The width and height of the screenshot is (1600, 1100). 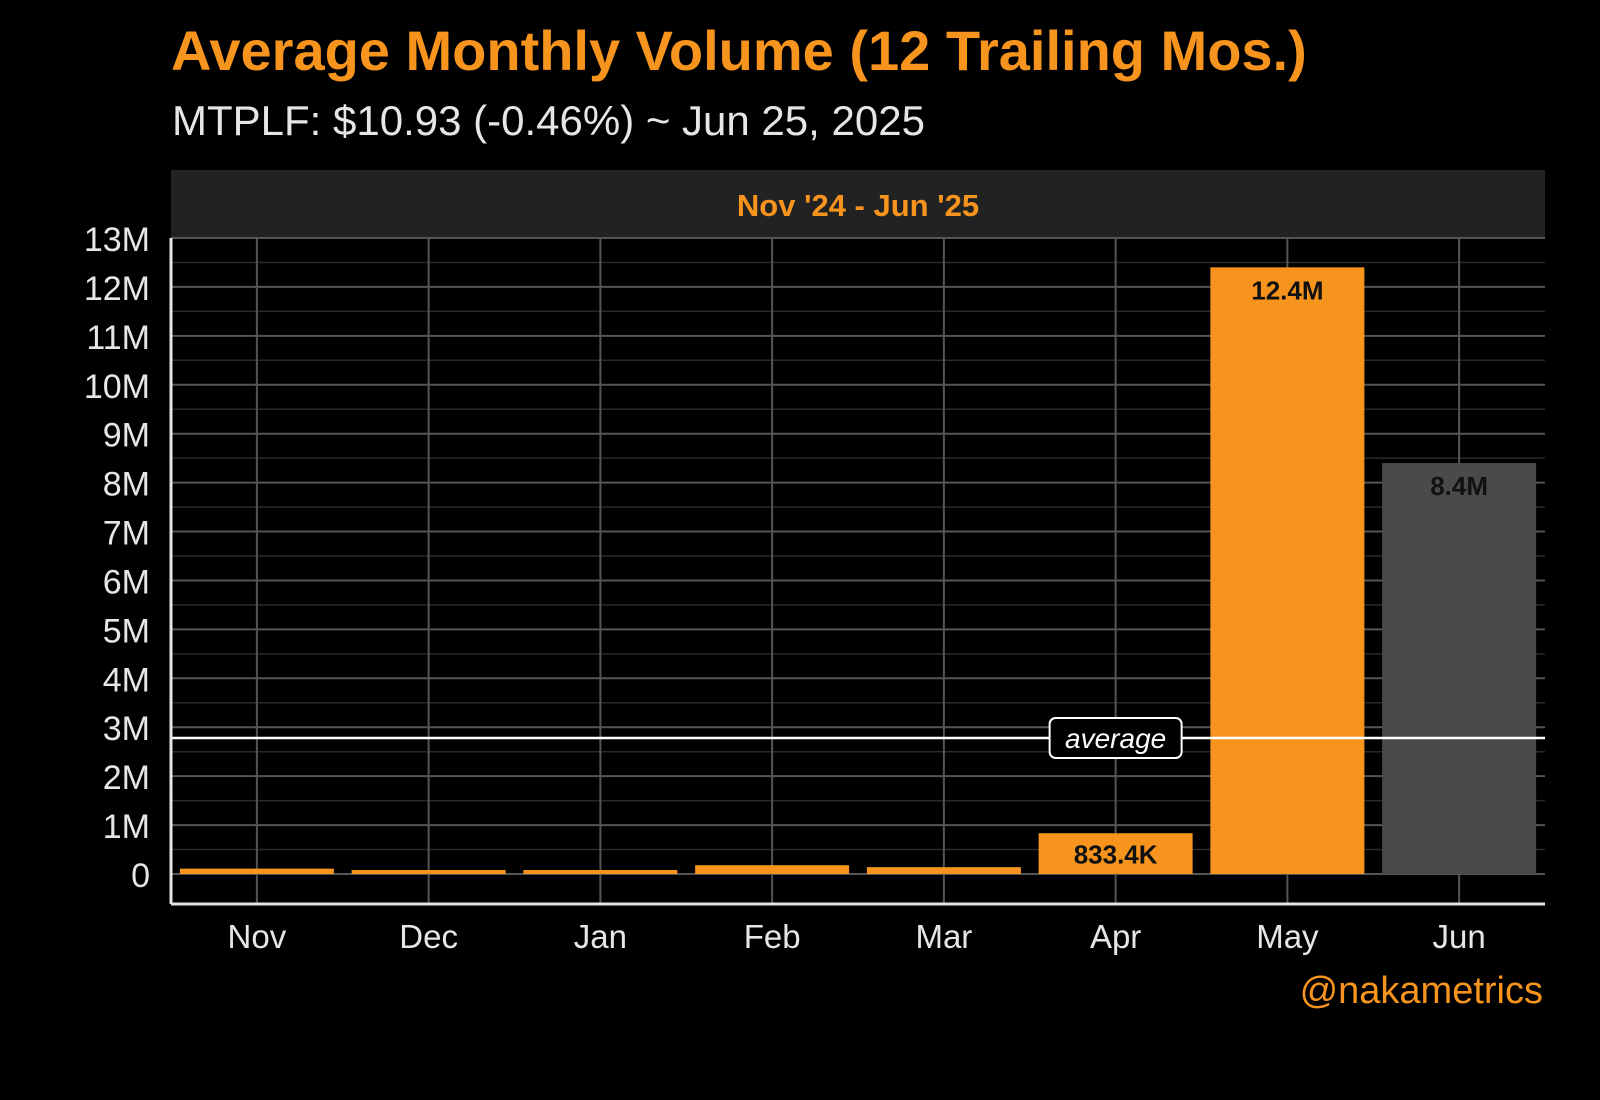 I want to click on y-tick-label: 10M, so click(x=117, y=387).